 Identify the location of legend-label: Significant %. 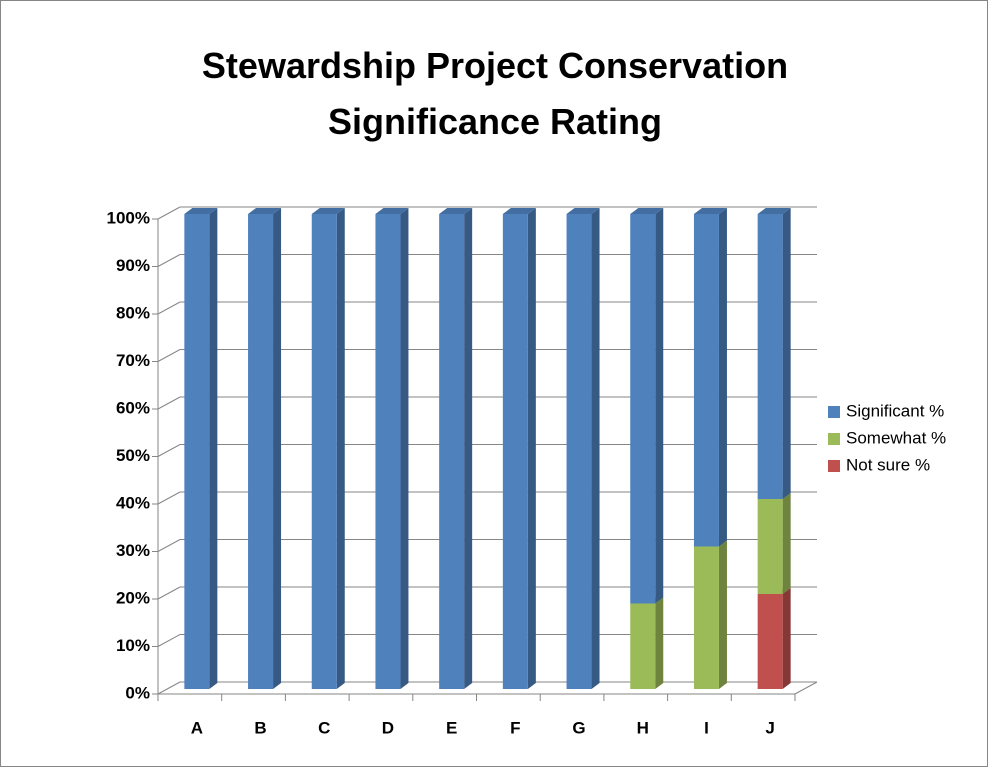
(895, 410).